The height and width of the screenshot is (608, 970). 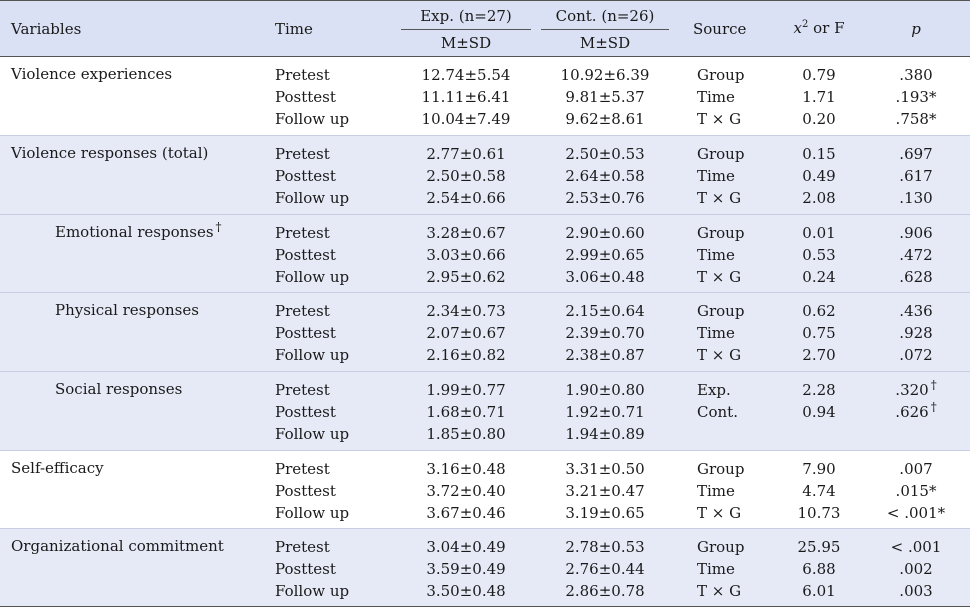 What do you see at coordinates (466, 154) in the screenshot?
I see `cell-exp: 2.77±0.61` at bounding box center [466, 154].